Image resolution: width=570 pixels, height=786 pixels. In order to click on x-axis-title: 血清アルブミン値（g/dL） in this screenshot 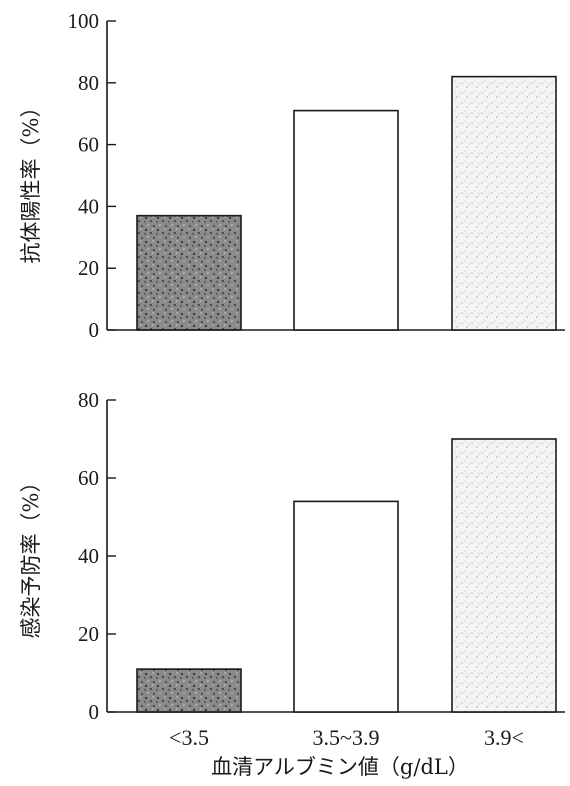, I will do `click(340, 767)`.